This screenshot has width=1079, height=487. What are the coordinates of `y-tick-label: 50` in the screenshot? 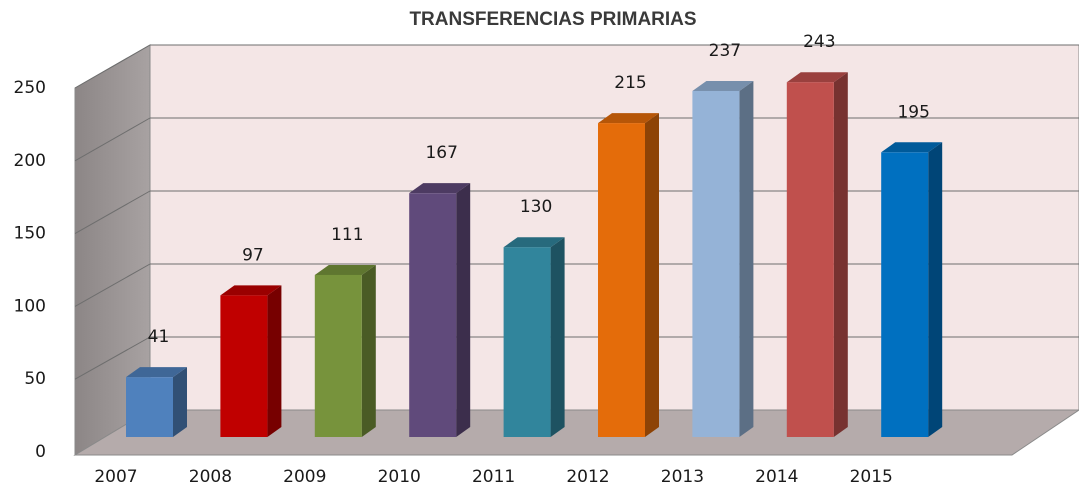 It's located at (35, 379).